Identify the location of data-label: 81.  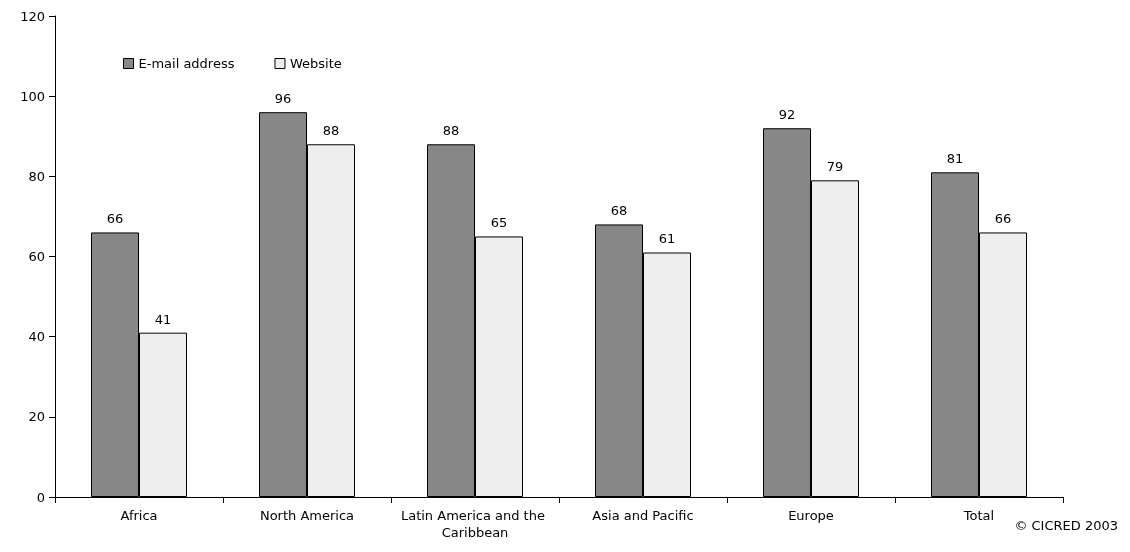
(955, 159).